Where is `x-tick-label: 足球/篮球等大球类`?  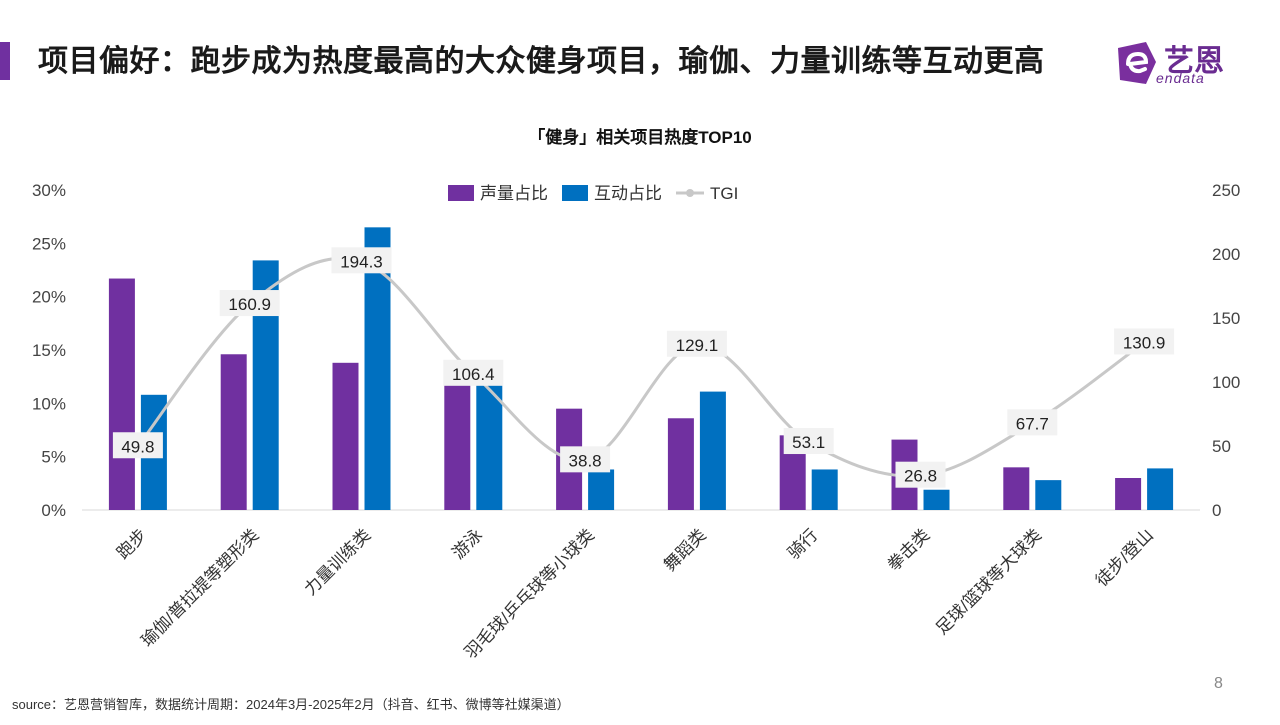 x-tick-label: 足球/篮球等大球类 is located at coordinates (988, 581).